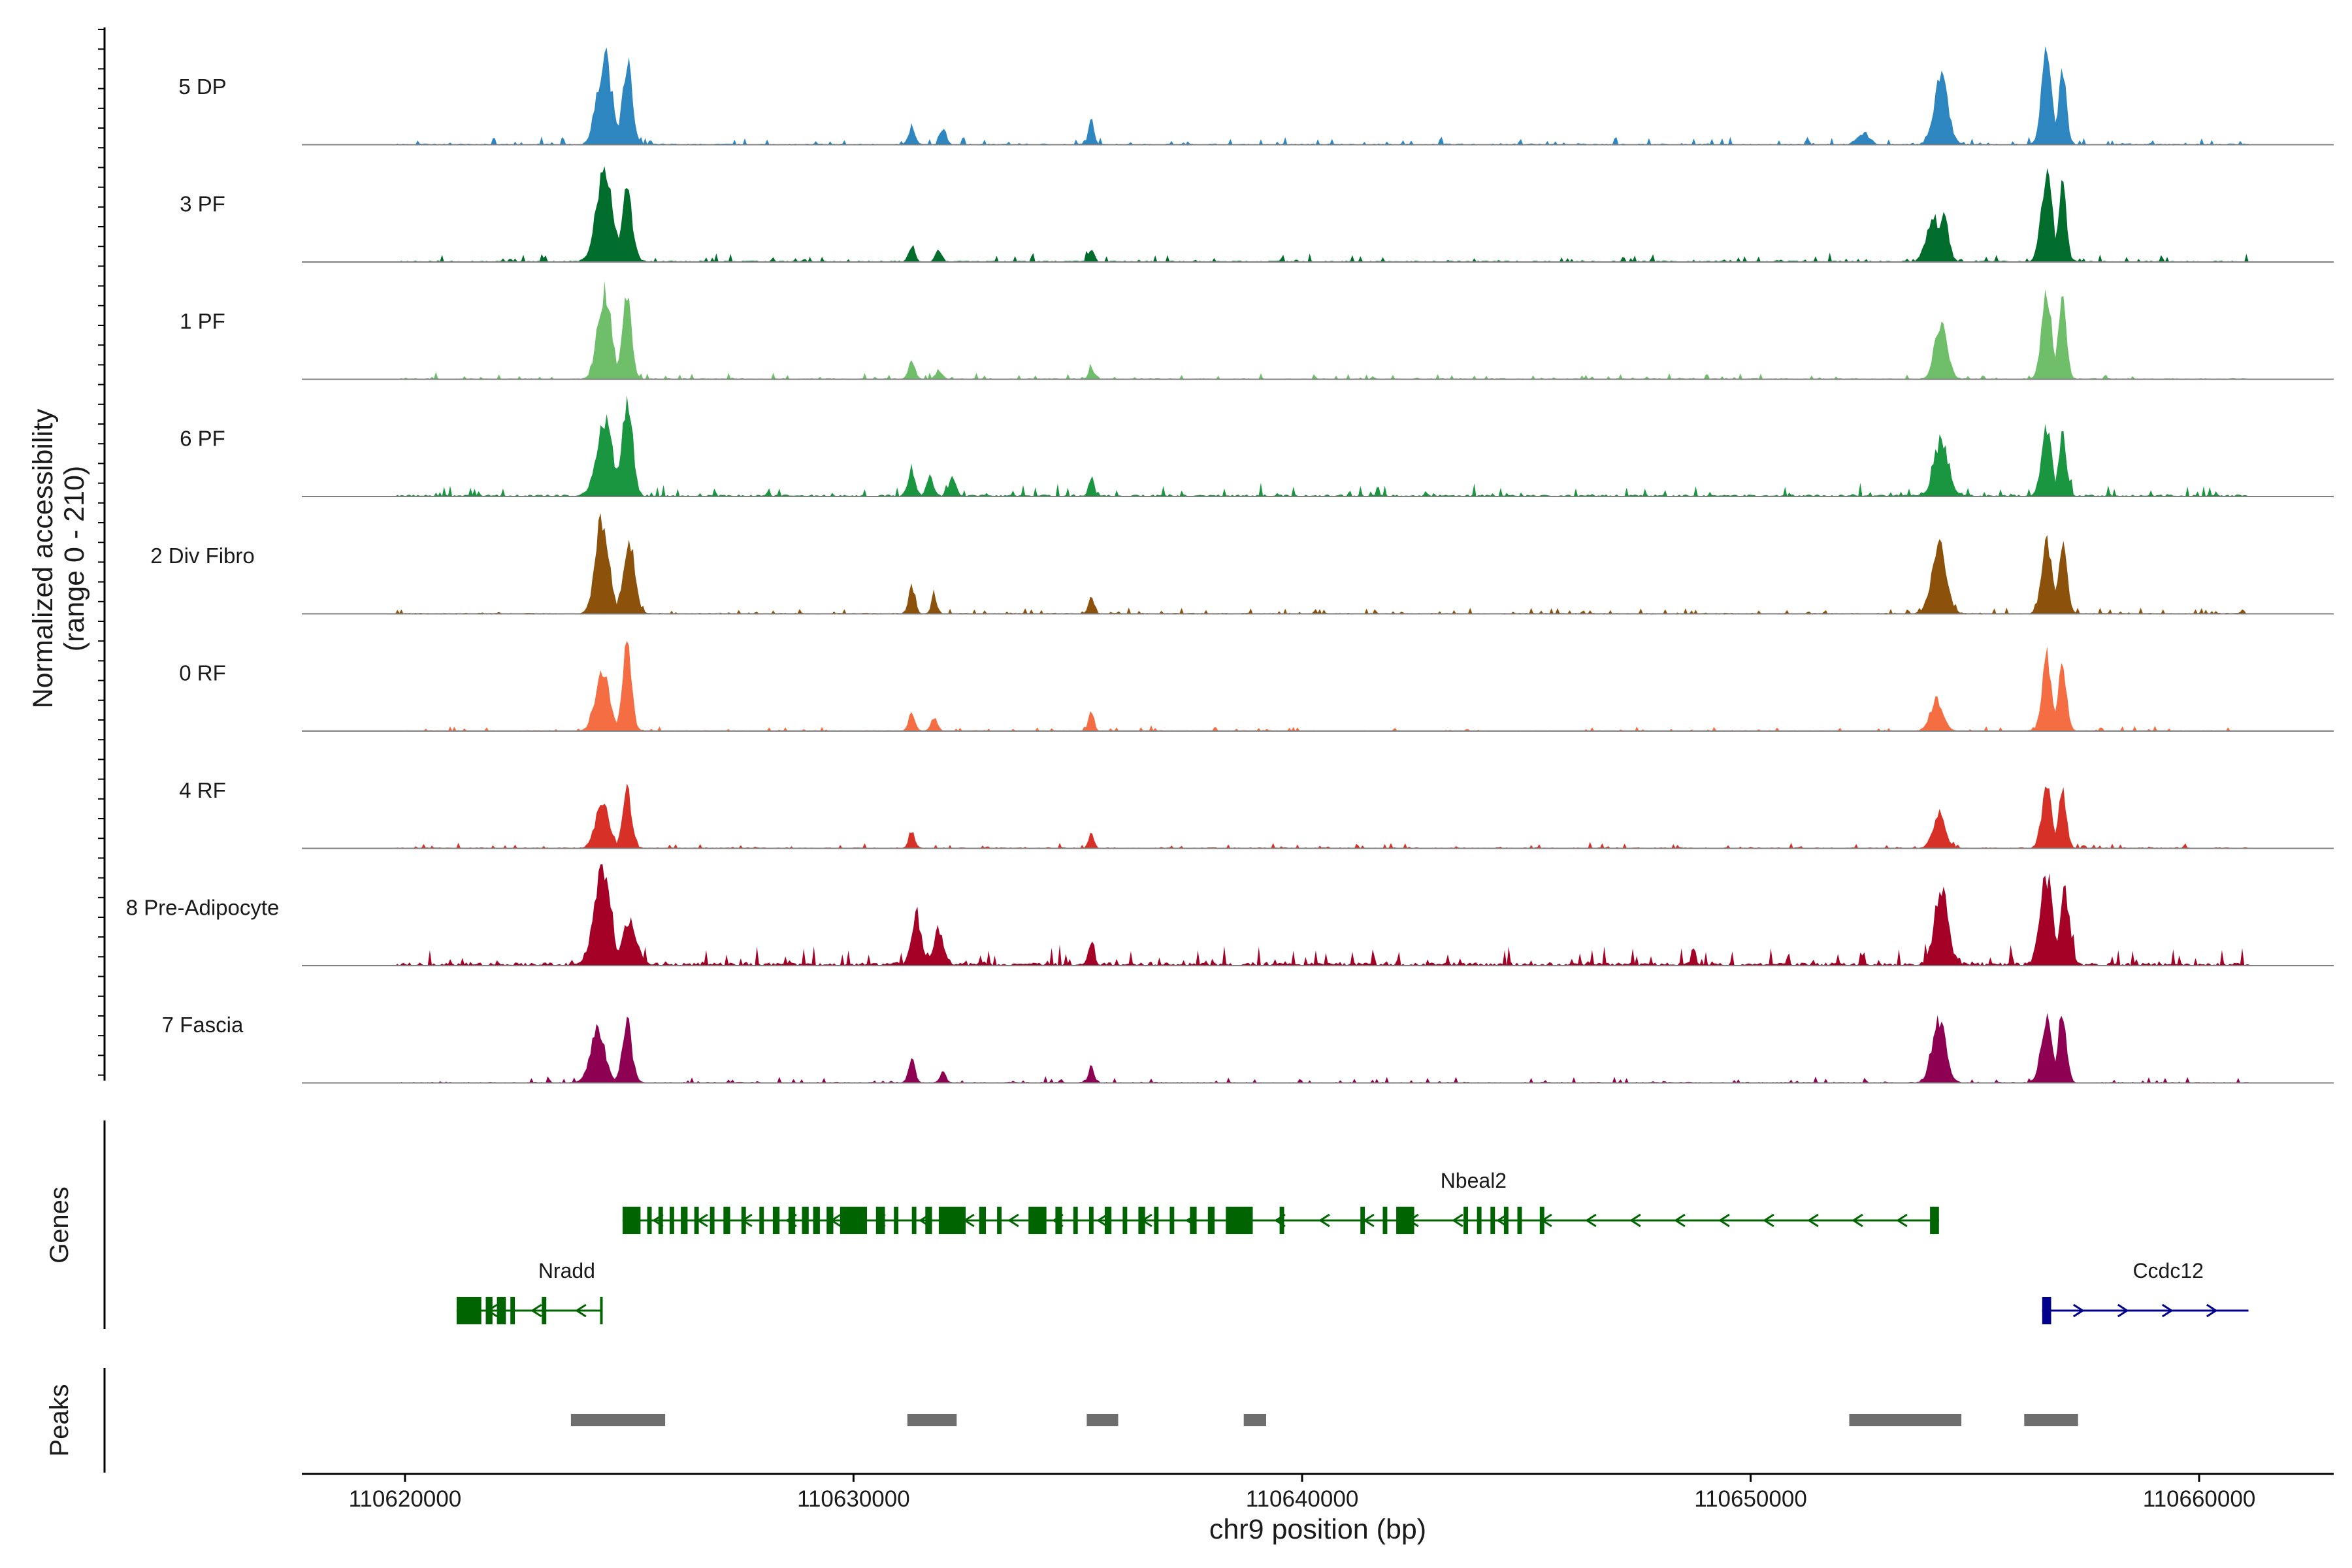 Image resolution: width=2352 pixels, height=1568 pixels. What do you see at coordinates (202, 790) in the screenshot?
I see `track-label: 4 RF` at bounding box center [202, 790].